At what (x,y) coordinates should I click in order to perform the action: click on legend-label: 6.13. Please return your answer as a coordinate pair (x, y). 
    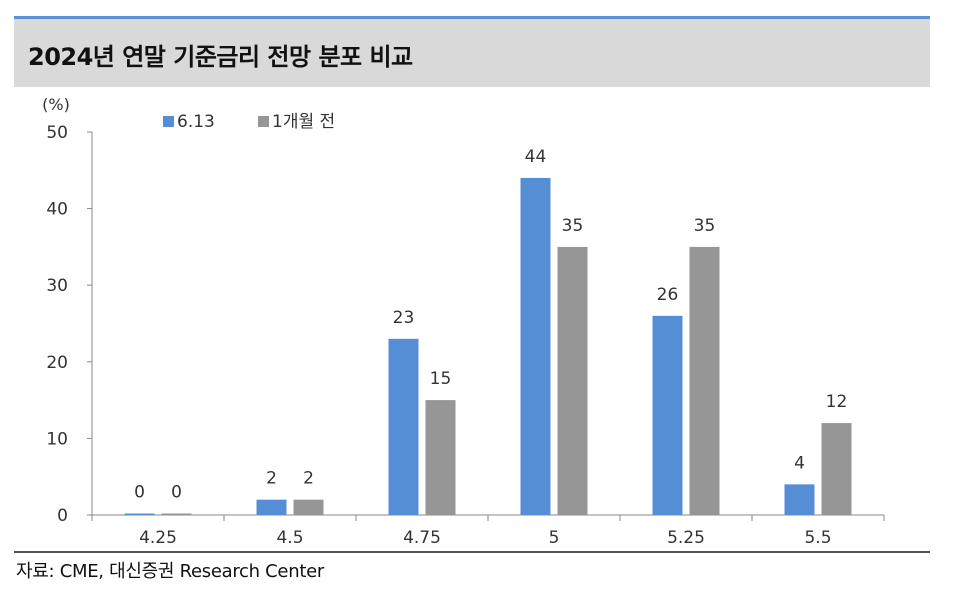
    Looking at the image, I should click on (196, 122).